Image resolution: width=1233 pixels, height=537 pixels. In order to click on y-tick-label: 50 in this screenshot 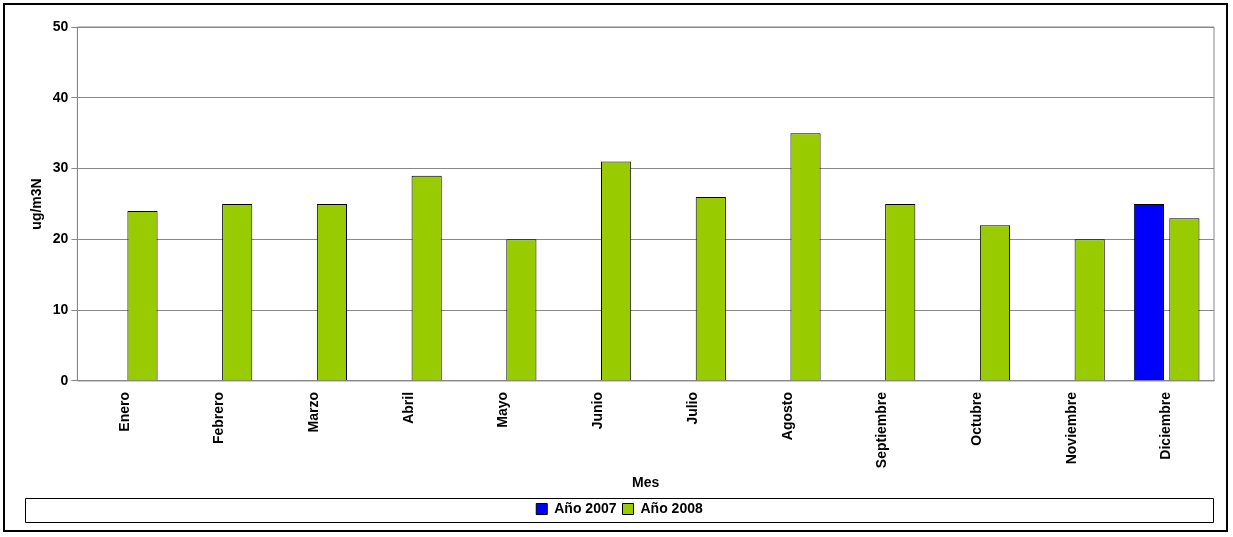, I will do `click(60, 25)`.